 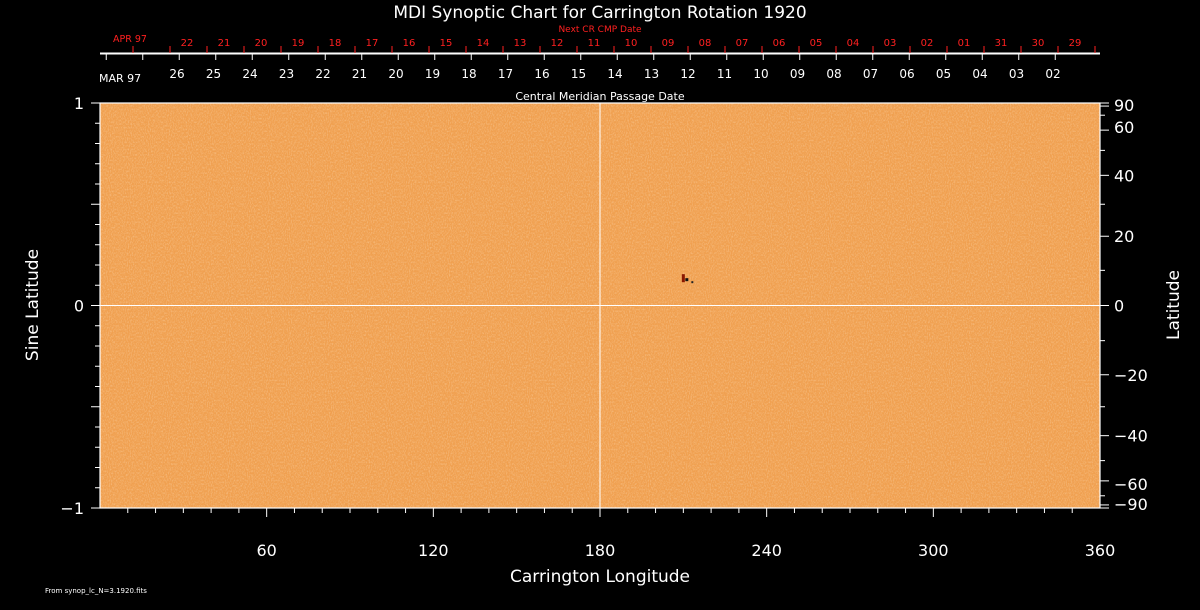 I want to click on cmp-day-label: 18, so click(x=468, y=74).